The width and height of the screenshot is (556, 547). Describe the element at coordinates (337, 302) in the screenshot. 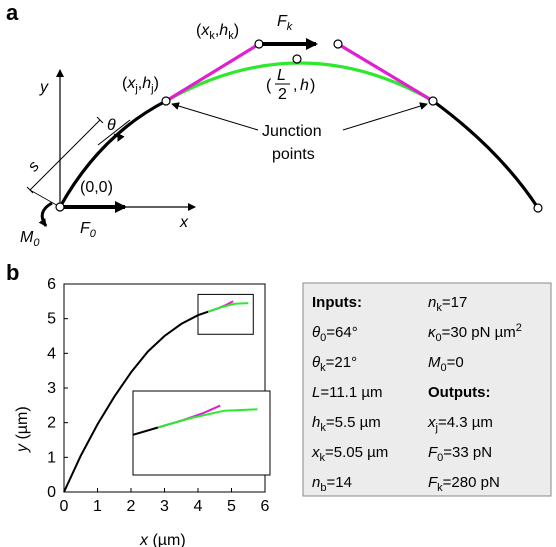

I see `inputs-title: Inputs:` at that location.